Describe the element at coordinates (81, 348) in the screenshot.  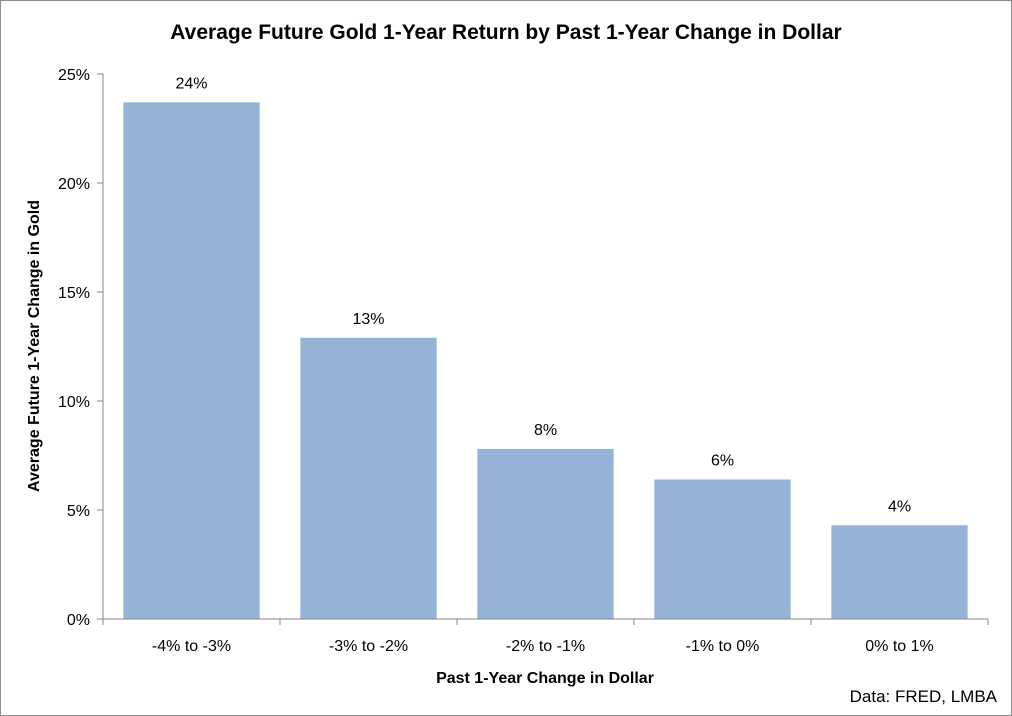
I see `y-axis: 0% 5% 10% 15% 20% 25%` at that location.